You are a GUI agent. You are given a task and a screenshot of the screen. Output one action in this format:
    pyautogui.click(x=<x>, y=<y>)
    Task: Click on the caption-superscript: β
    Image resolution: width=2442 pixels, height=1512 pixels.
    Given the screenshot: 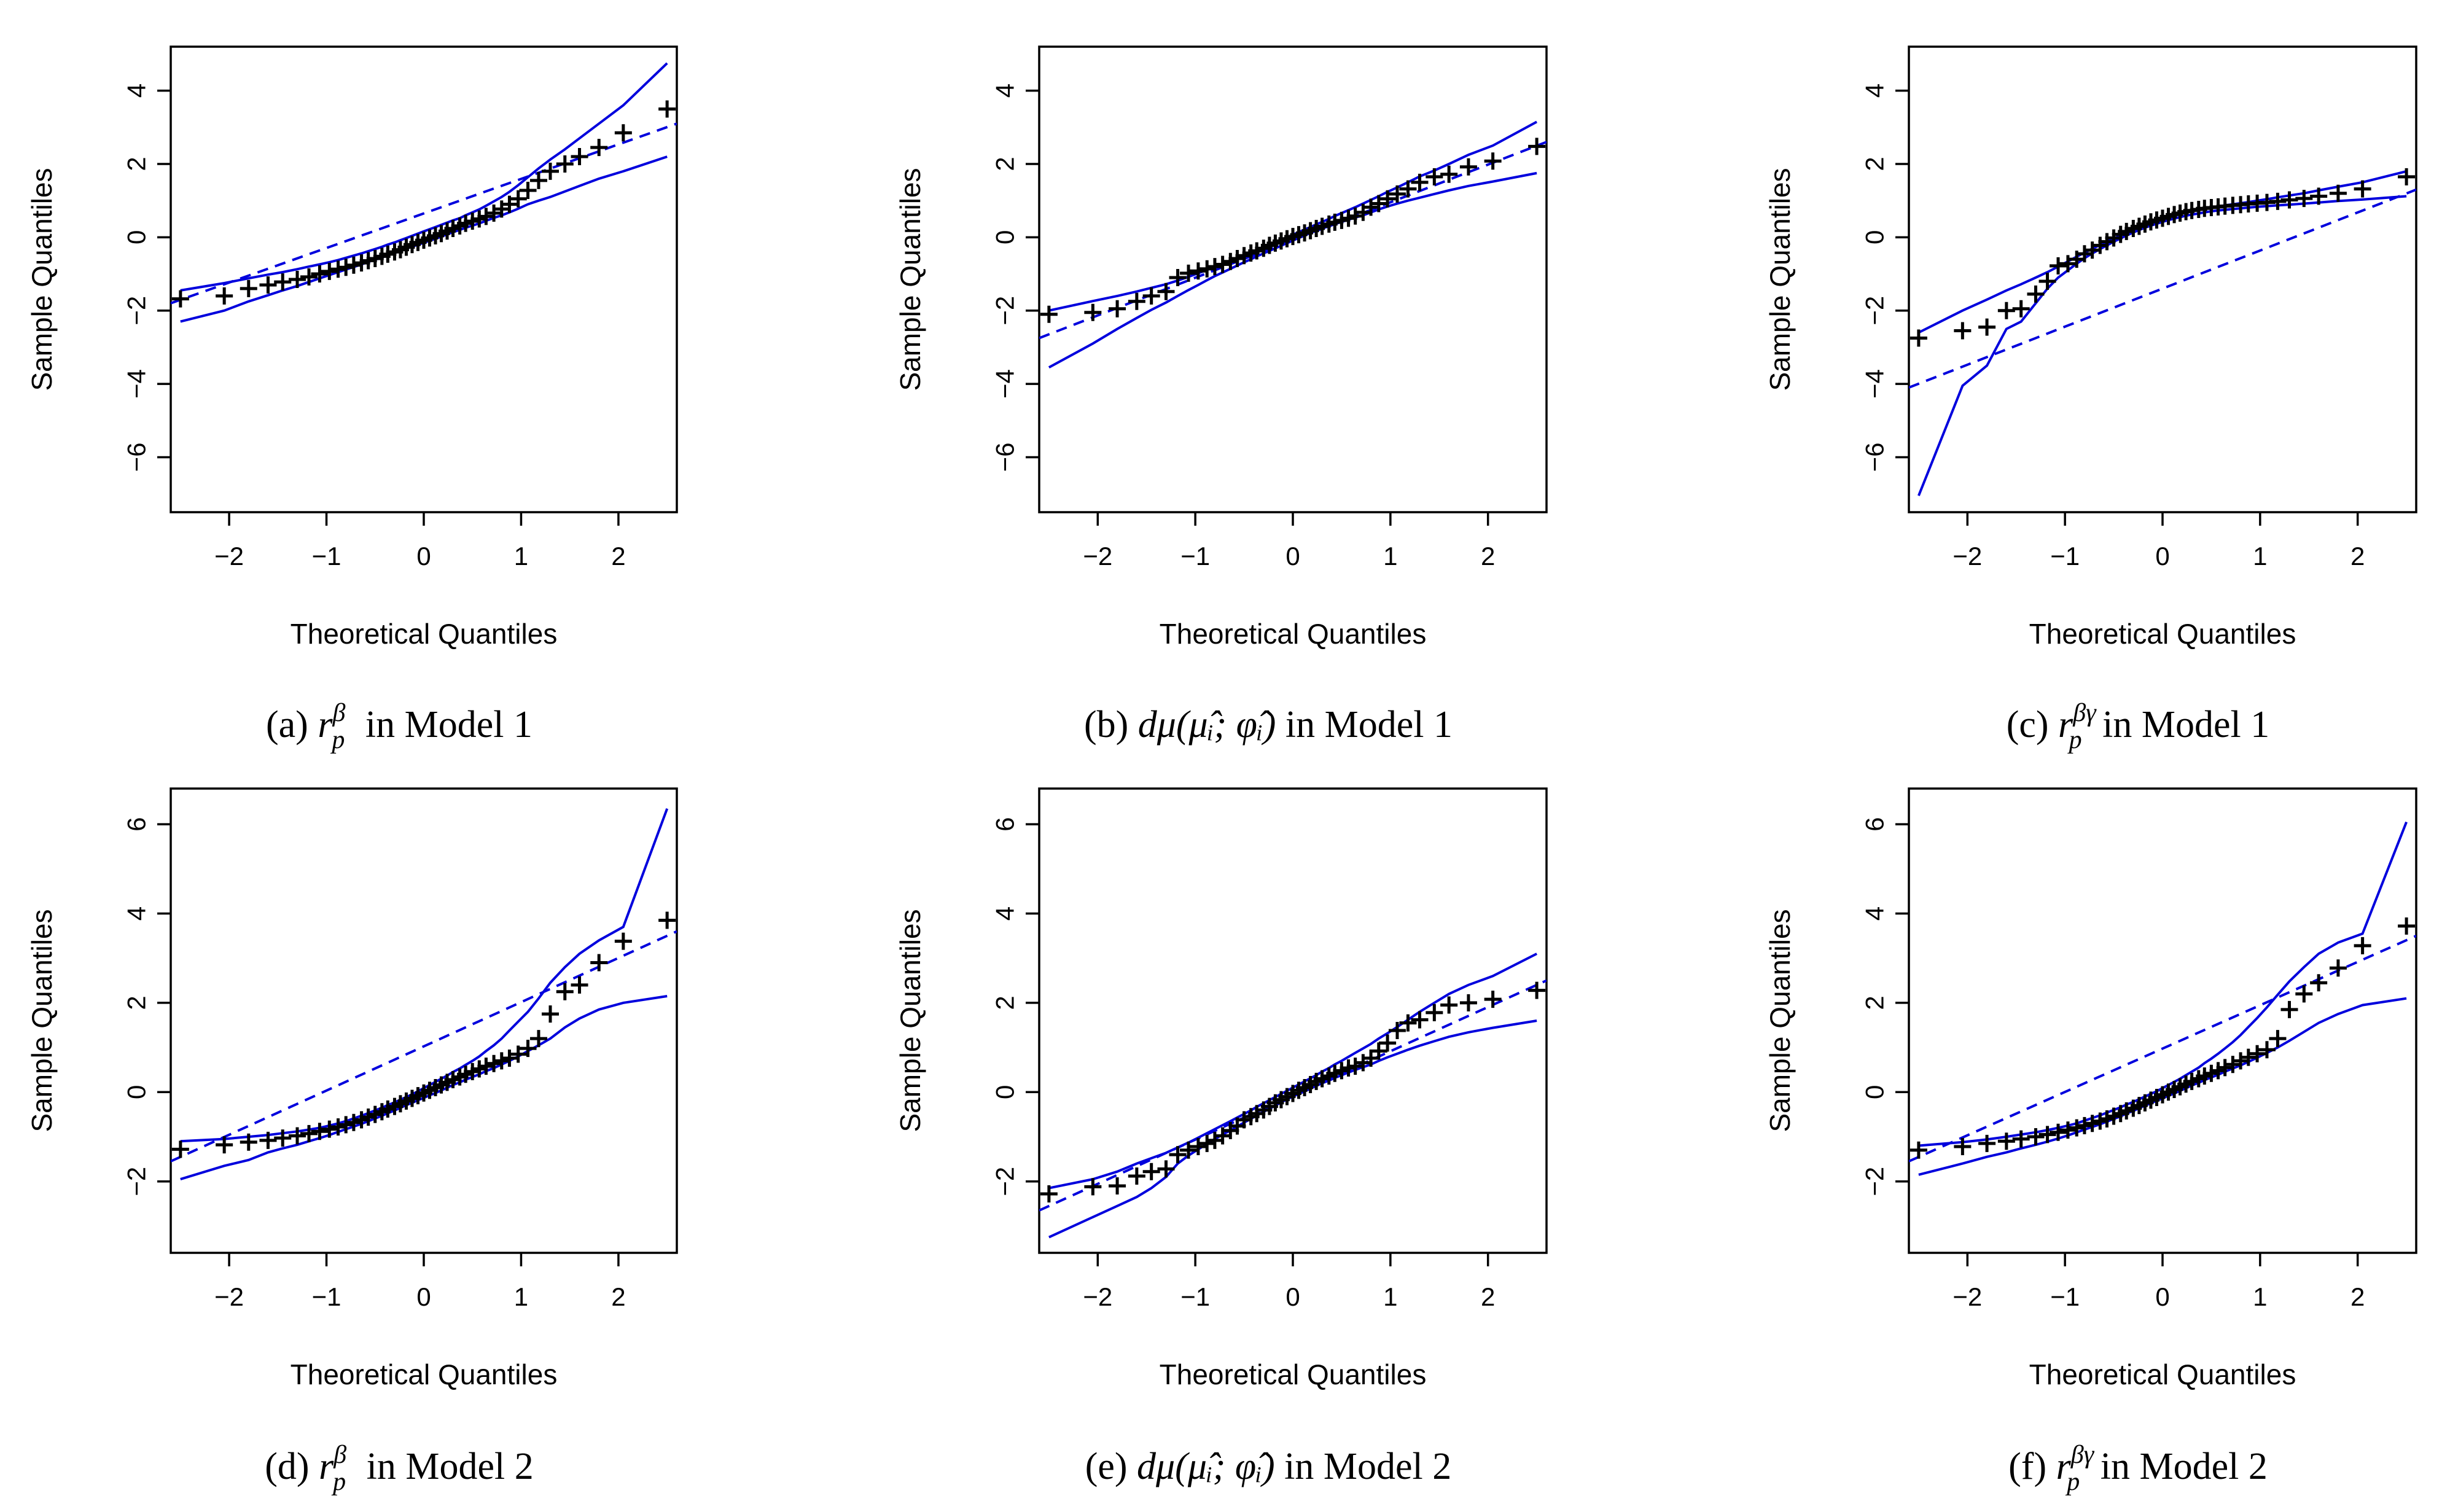 What is the action you would take?
    pyautogui.click(x=338, y=713)
    